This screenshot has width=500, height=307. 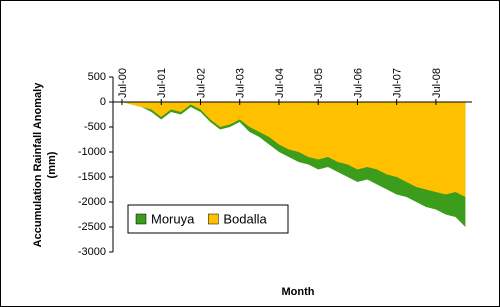 I want to click on y-tick-label: -2000, so click(x=92, y=202).